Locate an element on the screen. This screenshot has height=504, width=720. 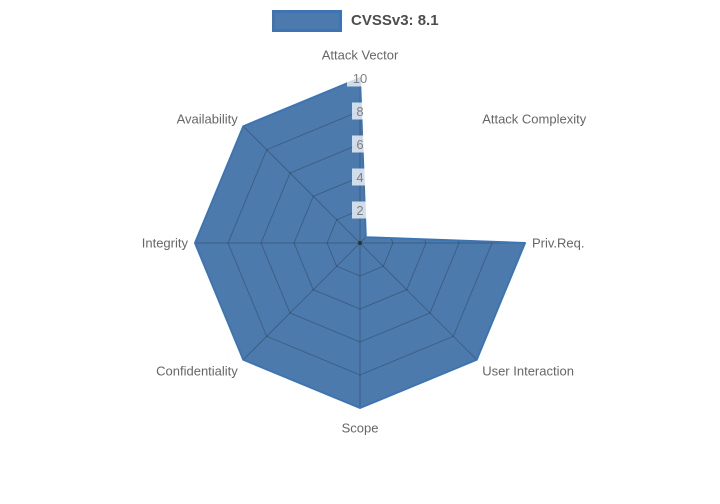
grid-spoke-confidentiality is located at coordinates (301, 301).